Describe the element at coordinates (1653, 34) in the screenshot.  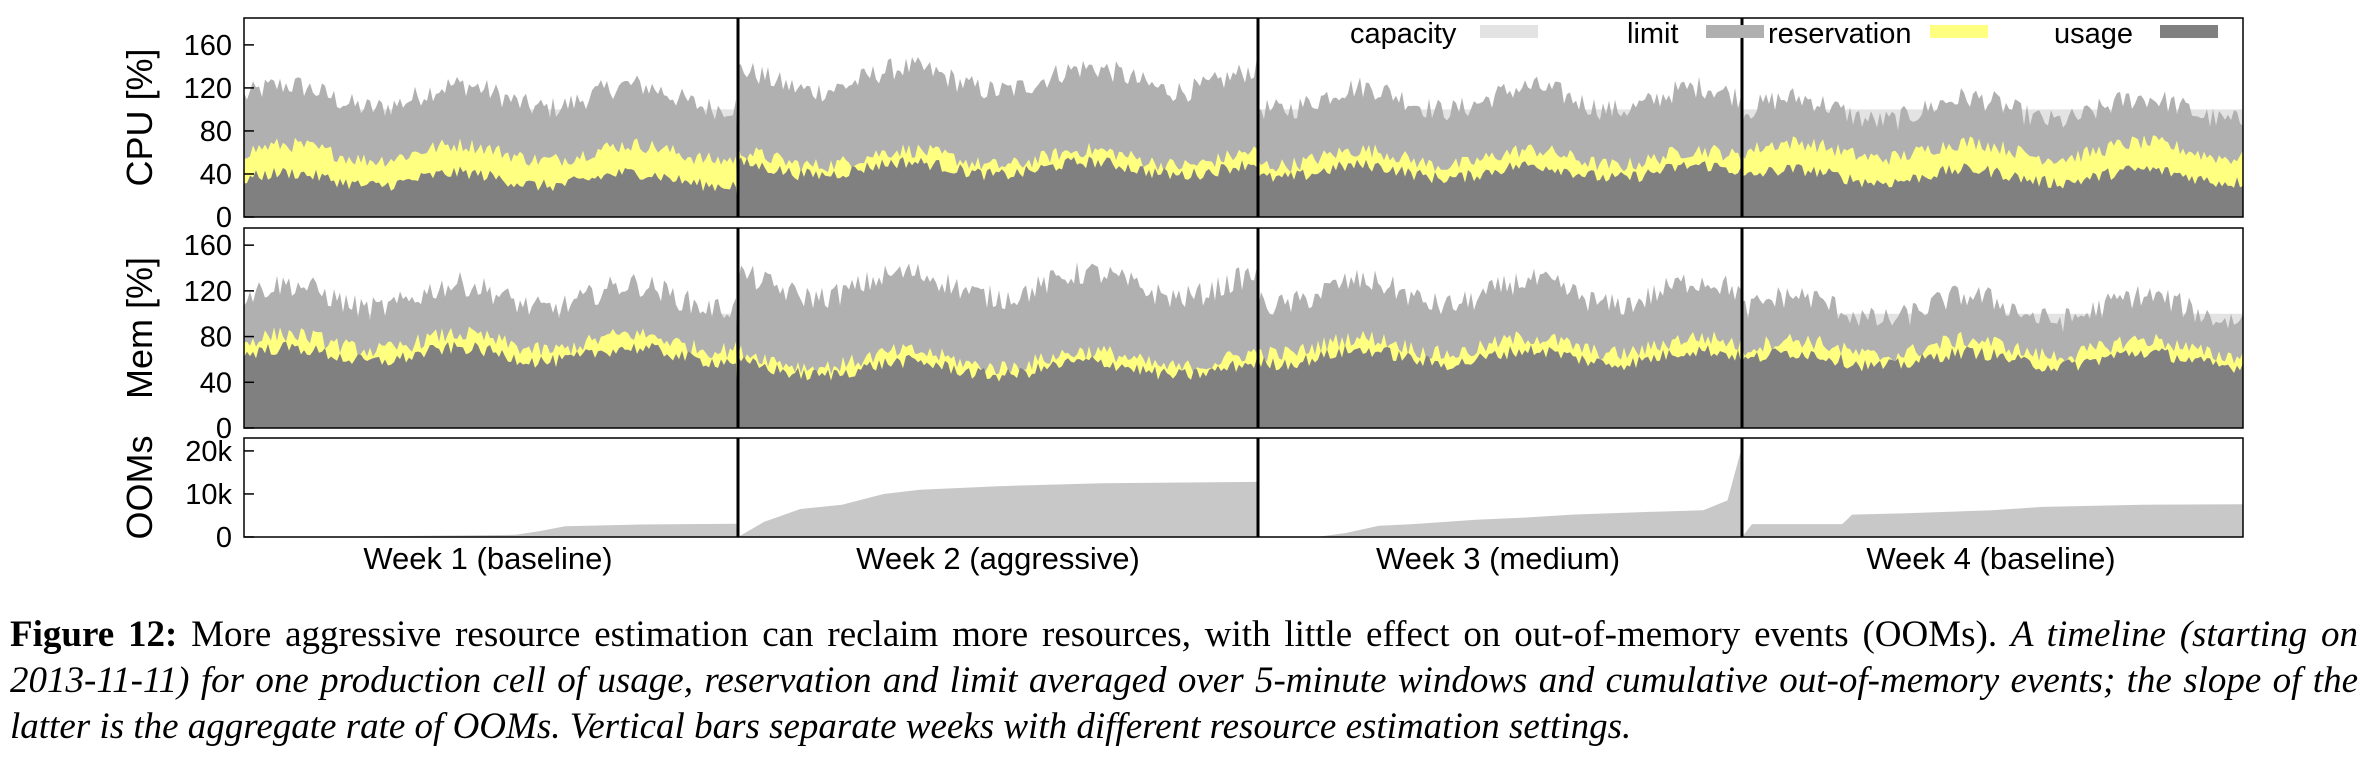
I see `legend-limit-label: limit` at that location.